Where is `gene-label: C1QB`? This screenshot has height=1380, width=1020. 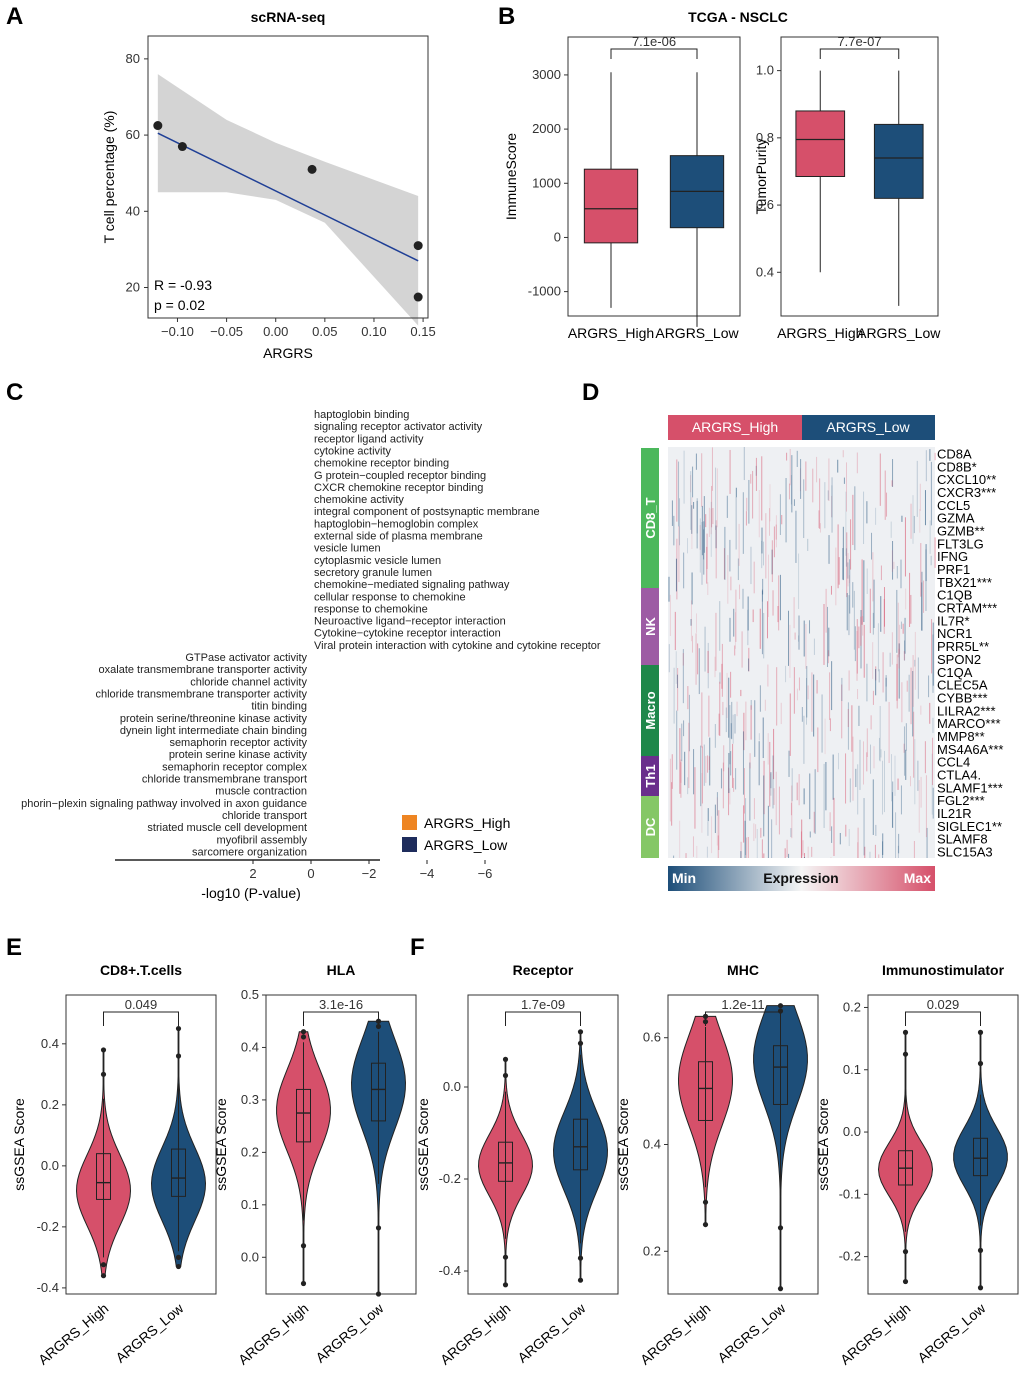
gene-label: C1QB is located at coordinates (954, 595).